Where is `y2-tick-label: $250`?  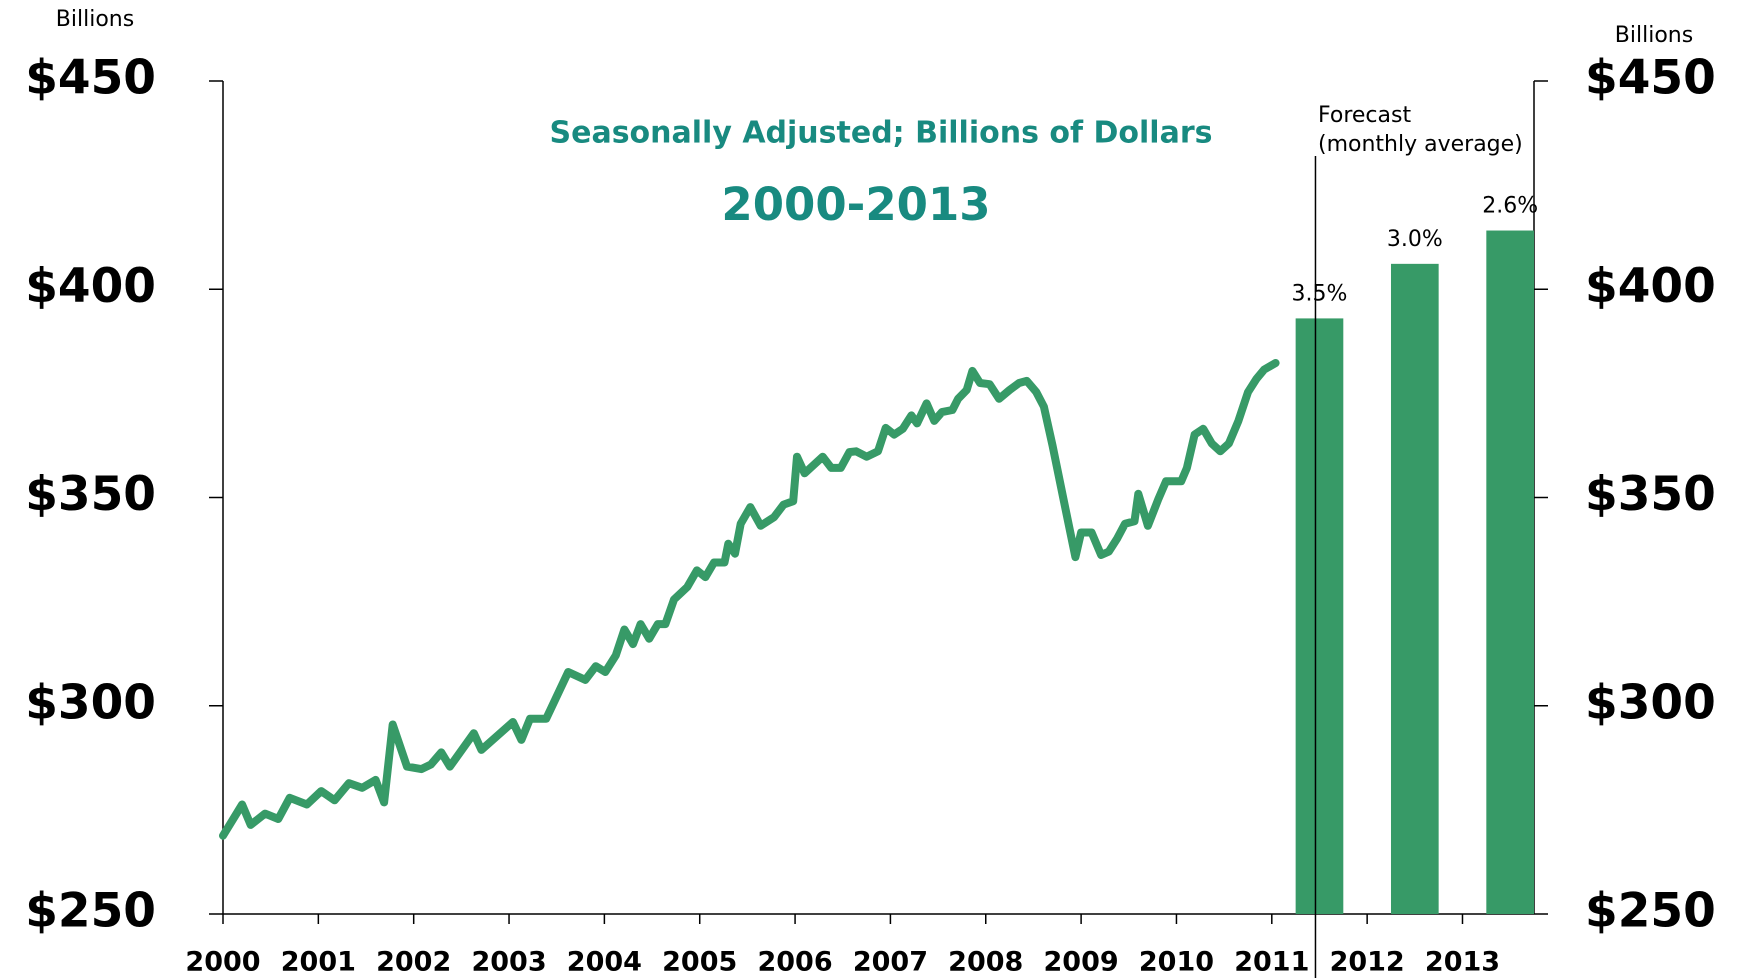 y2-tick-label: $250 is located at coordinates (1650, 911).